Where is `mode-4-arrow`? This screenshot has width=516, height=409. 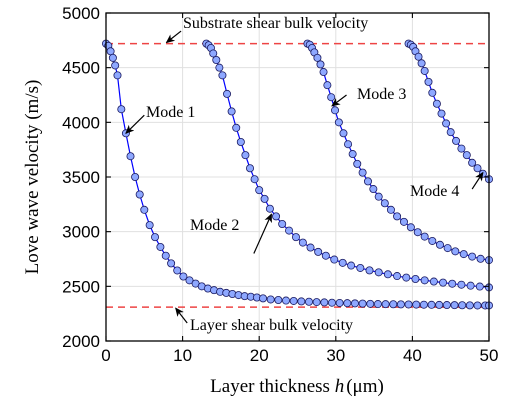 mode-4-arrow is located at coordinates (477, 180).